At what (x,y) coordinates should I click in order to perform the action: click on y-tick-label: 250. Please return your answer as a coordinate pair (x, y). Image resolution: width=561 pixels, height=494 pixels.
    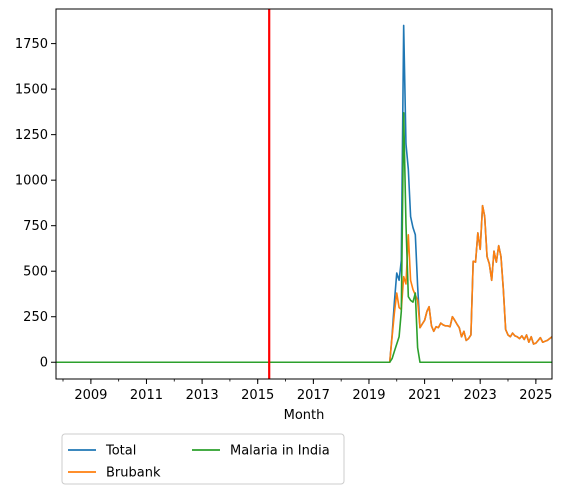
    Looking at the image, I should click on (35, 317).